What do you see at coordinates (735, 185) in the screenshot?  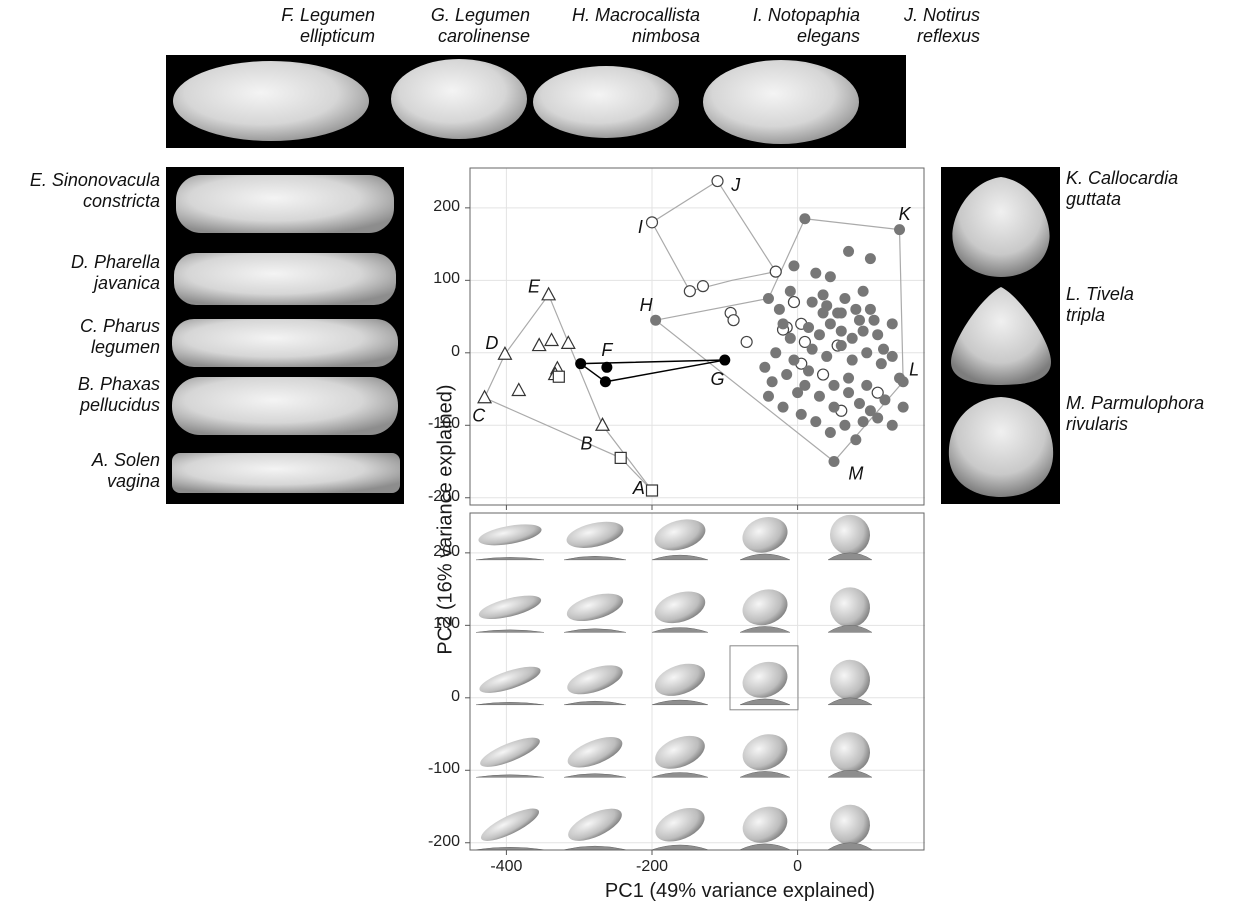 I see `point-label-j: J` at bounding box center [735, 185].